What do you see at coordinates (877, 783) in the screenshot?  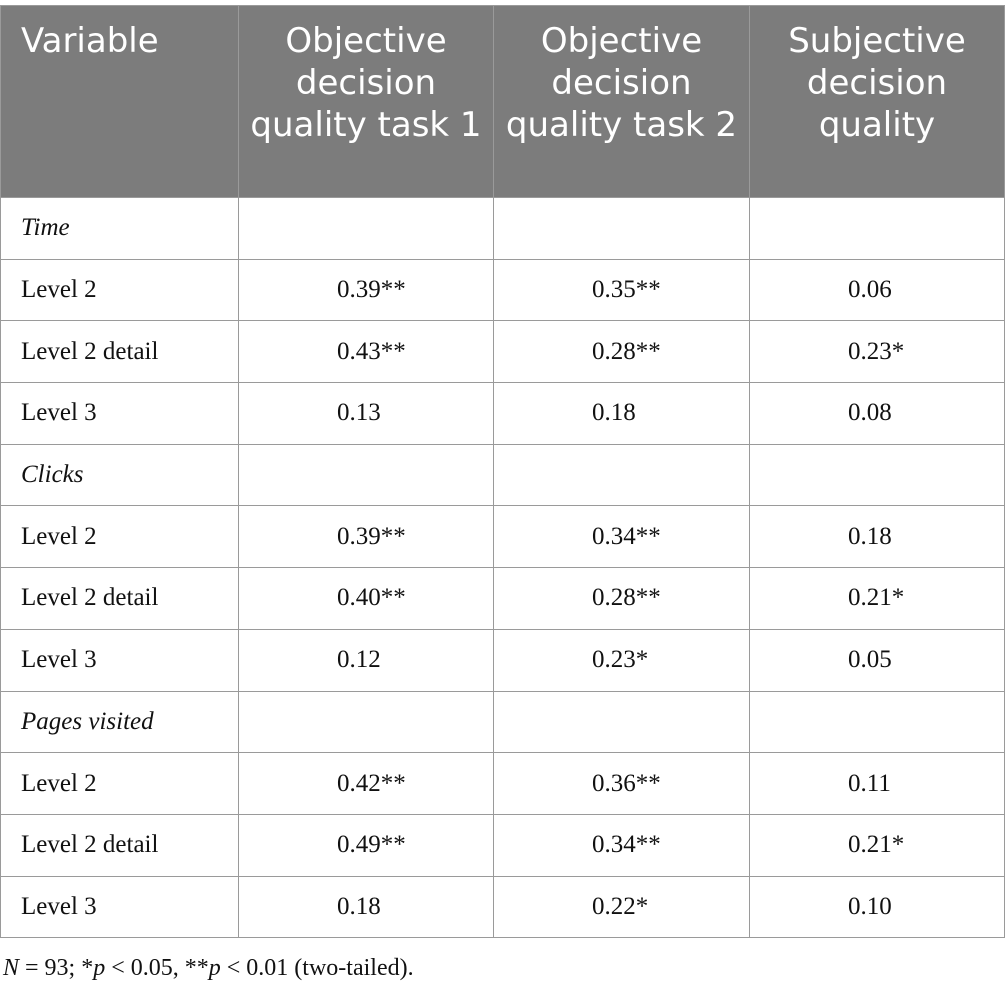 I see `value-subjective: 0.11` at bounding box center [877, 783].